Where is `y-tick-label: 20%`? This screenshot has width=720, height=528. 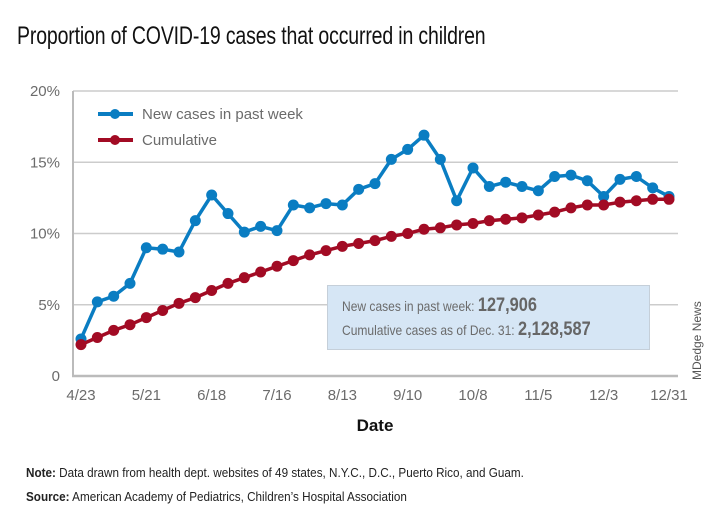
y-tick-label: 20% is located at coordinates (45, 91).